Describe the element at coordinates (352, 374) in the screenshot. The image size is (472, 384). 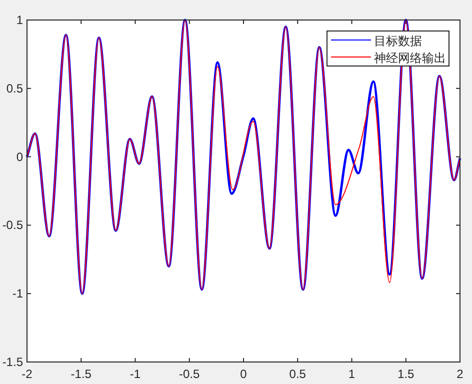
I see `x-tick-label: 1` at that location.